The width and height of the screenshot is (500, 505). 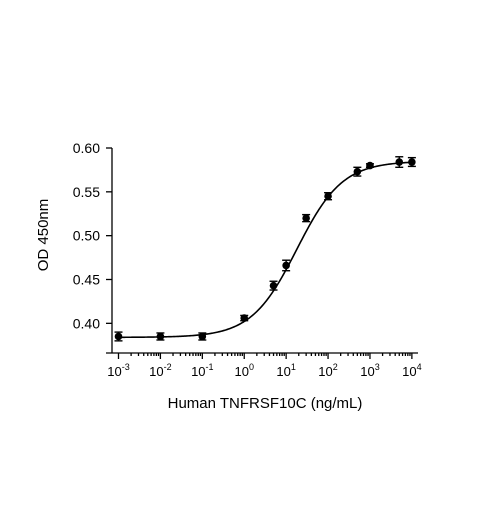 What do you see at coordinates (86, 323) in the screenshot?
I see `y-tick-label: 0.40` at bounding box center [86, 323].